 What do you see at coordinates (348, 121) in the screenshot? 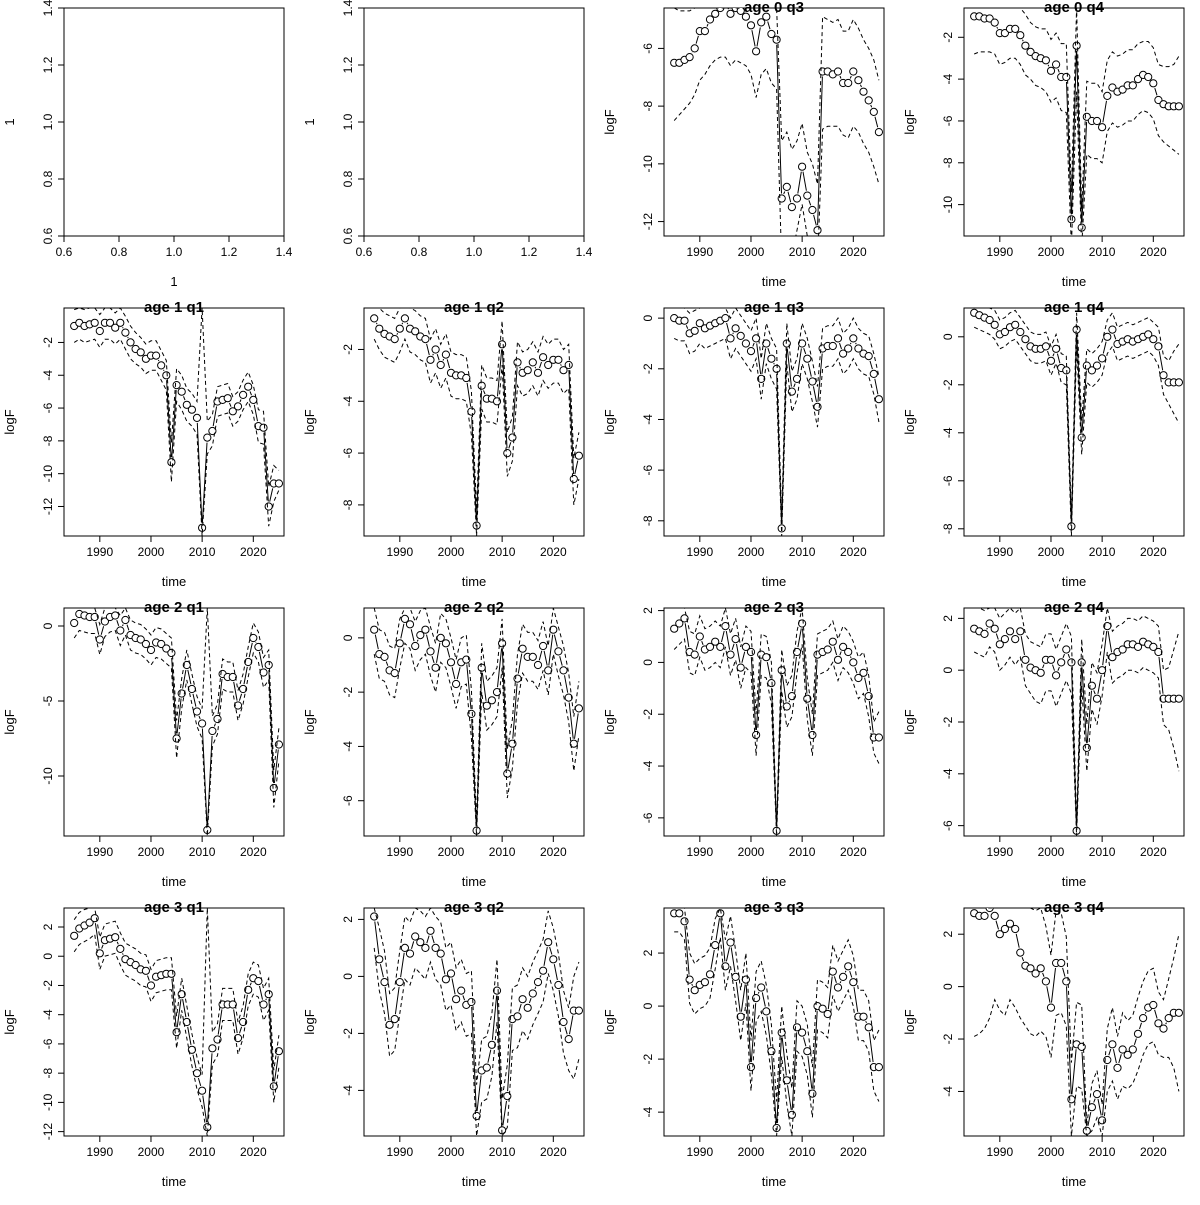
I see `y-tick-label: 1.0` at bounding box center [348, 121].